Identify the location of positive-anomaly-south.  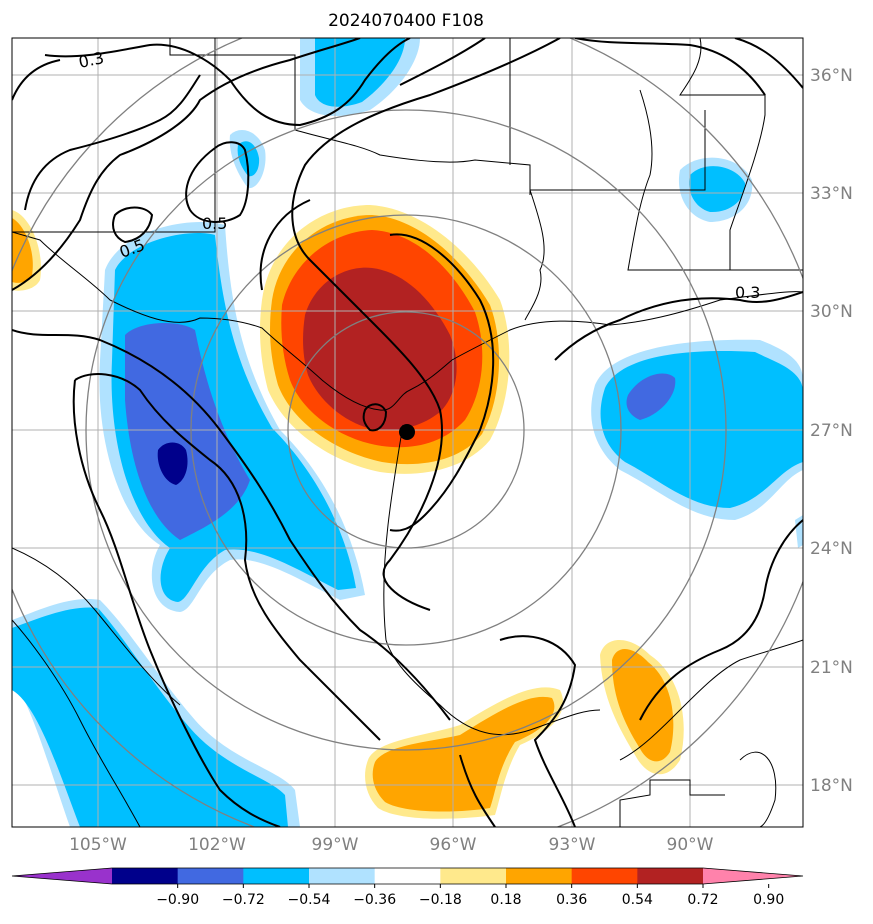
(524, 729).